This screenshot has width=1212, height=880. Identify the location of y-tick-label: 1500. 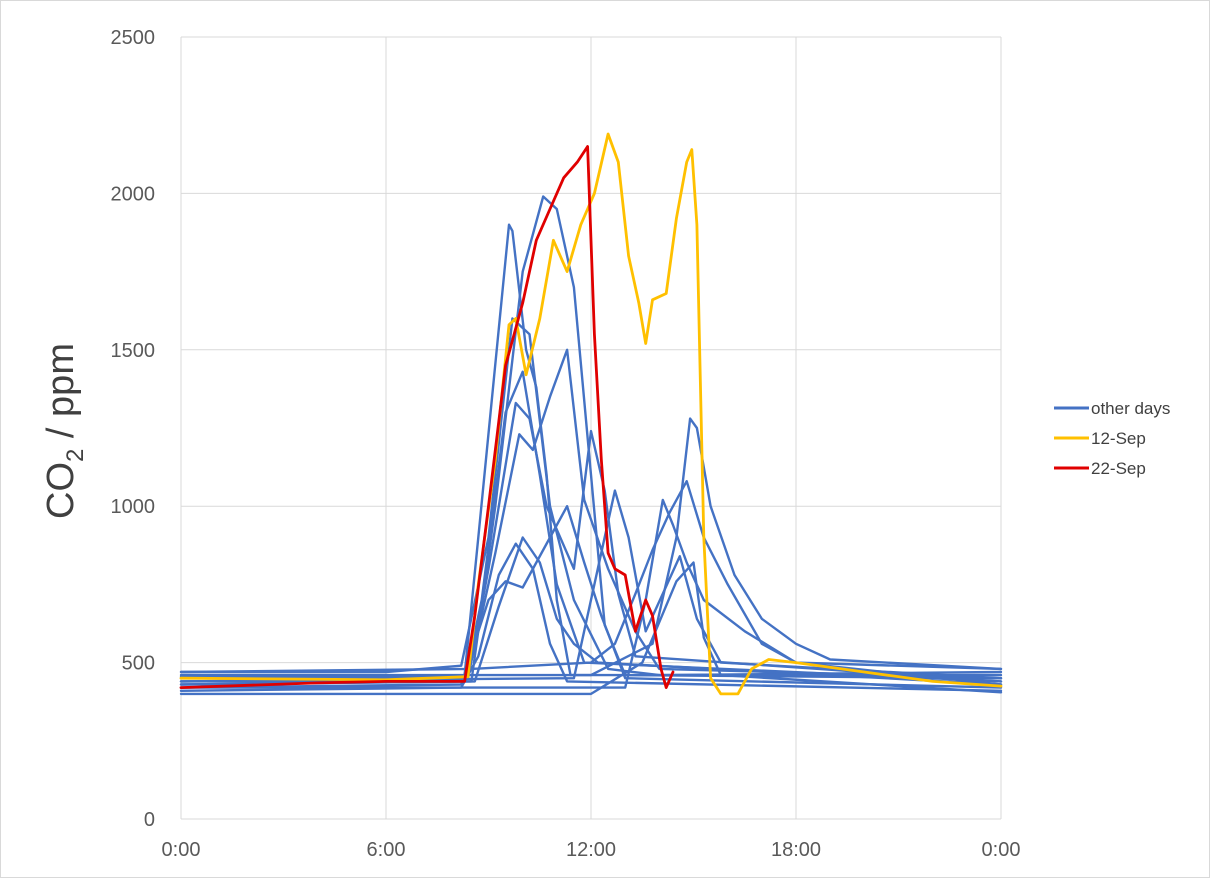
(133, 351).